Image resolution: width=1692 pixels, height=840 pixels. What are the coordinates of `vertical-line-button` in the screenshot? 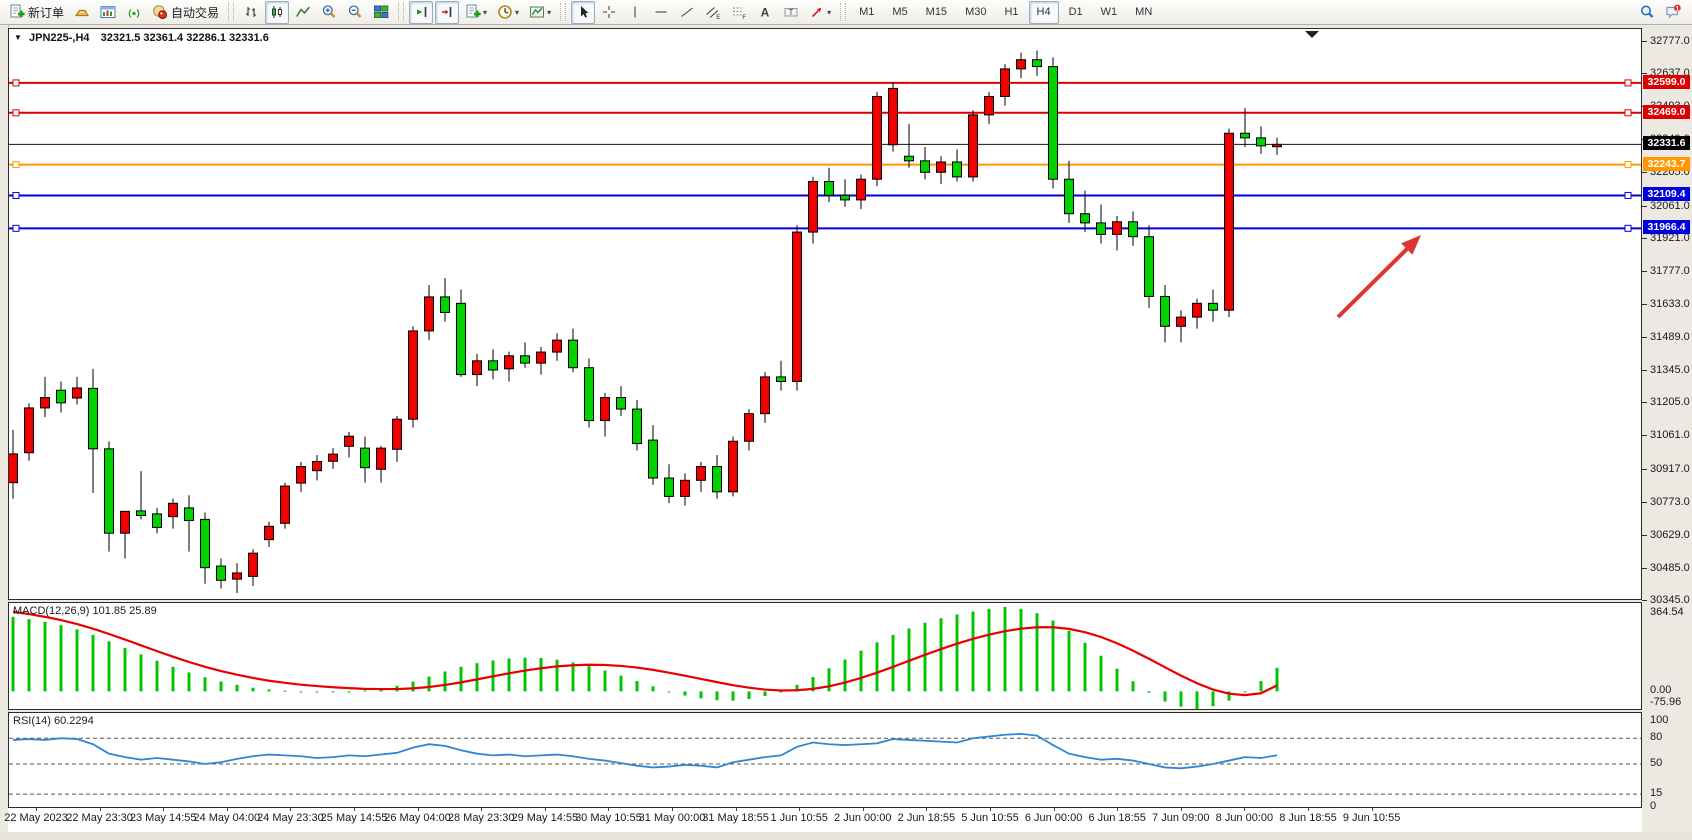 It's located at (635, 12).